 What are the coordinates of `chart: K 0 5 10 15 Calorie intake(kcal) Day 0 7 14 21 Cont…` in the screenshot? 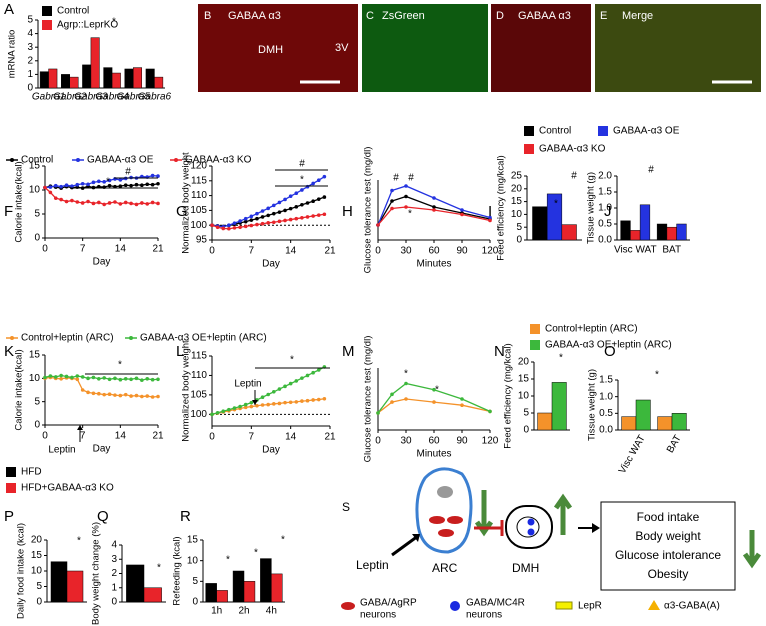 It's located at (135, 394).